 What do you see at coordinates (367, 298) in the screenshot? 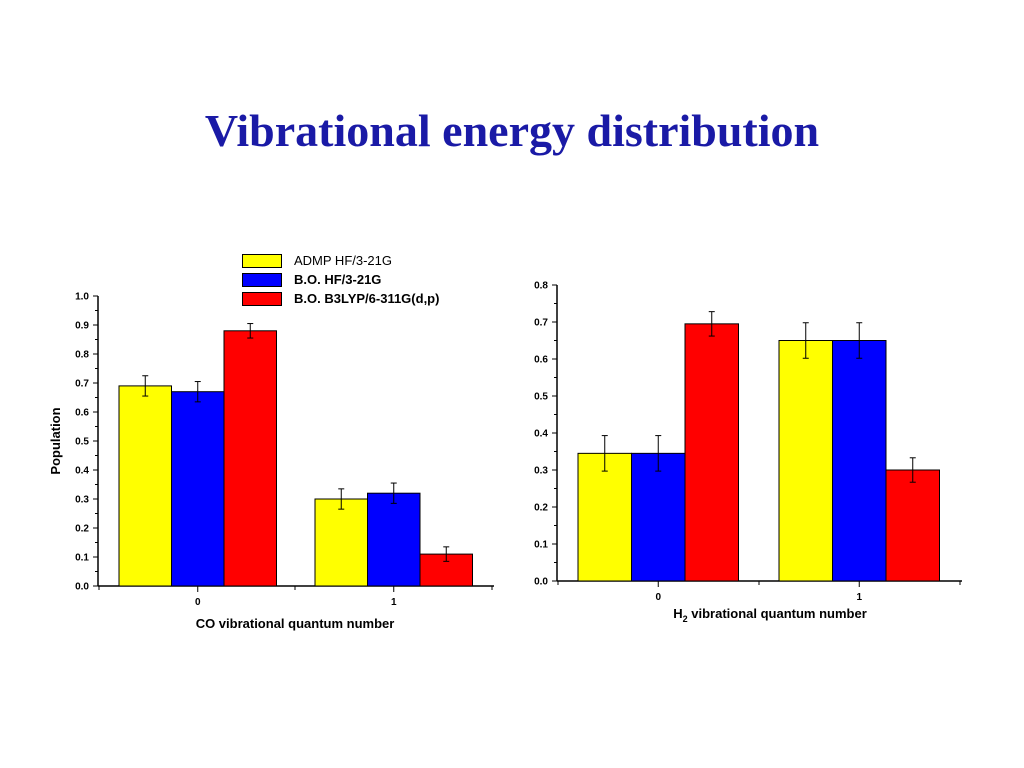
I see `legend-label-bo-b3lyp: B.O. B3LYP/6-311G(d,p)` at bounding box center [367, 298].